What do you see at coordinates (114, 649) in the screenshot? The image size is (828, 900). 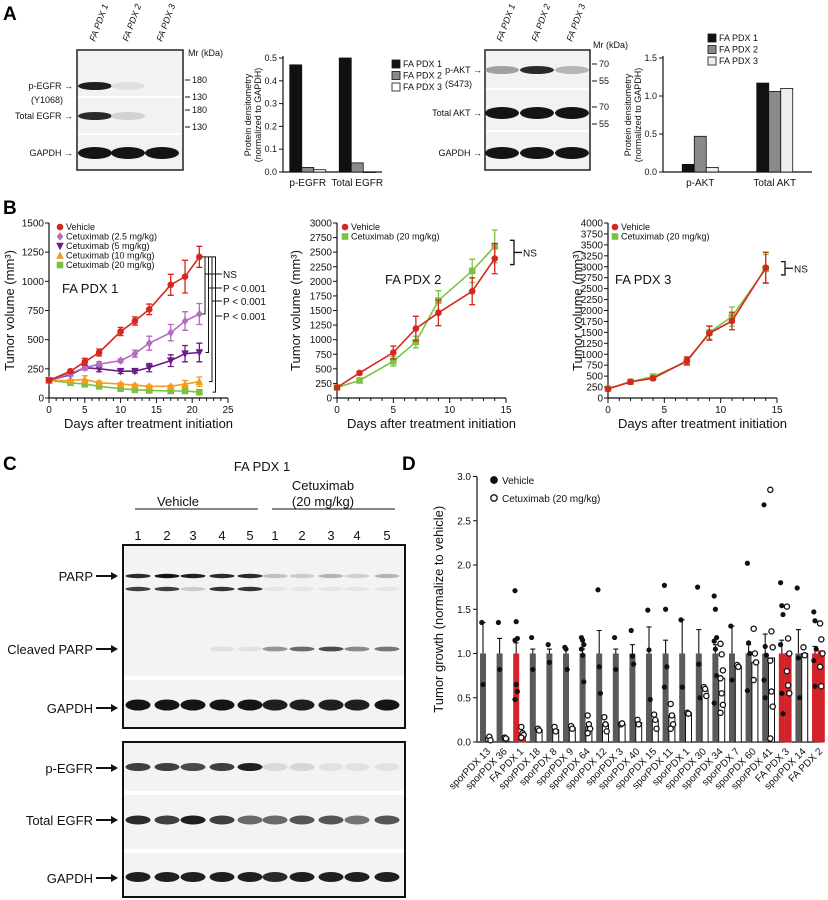 I see `arrow-head-icon` at bounding box center [114, 649].